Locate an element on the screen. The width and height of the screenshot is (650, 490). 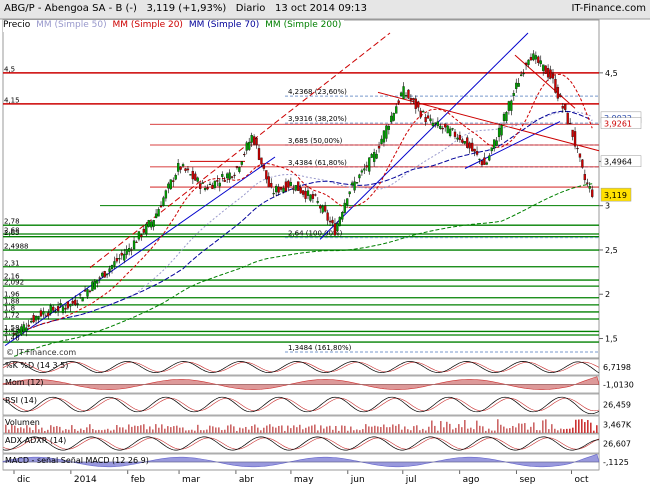
x-tick-label: 2014 is located at coordinates (85, 480).